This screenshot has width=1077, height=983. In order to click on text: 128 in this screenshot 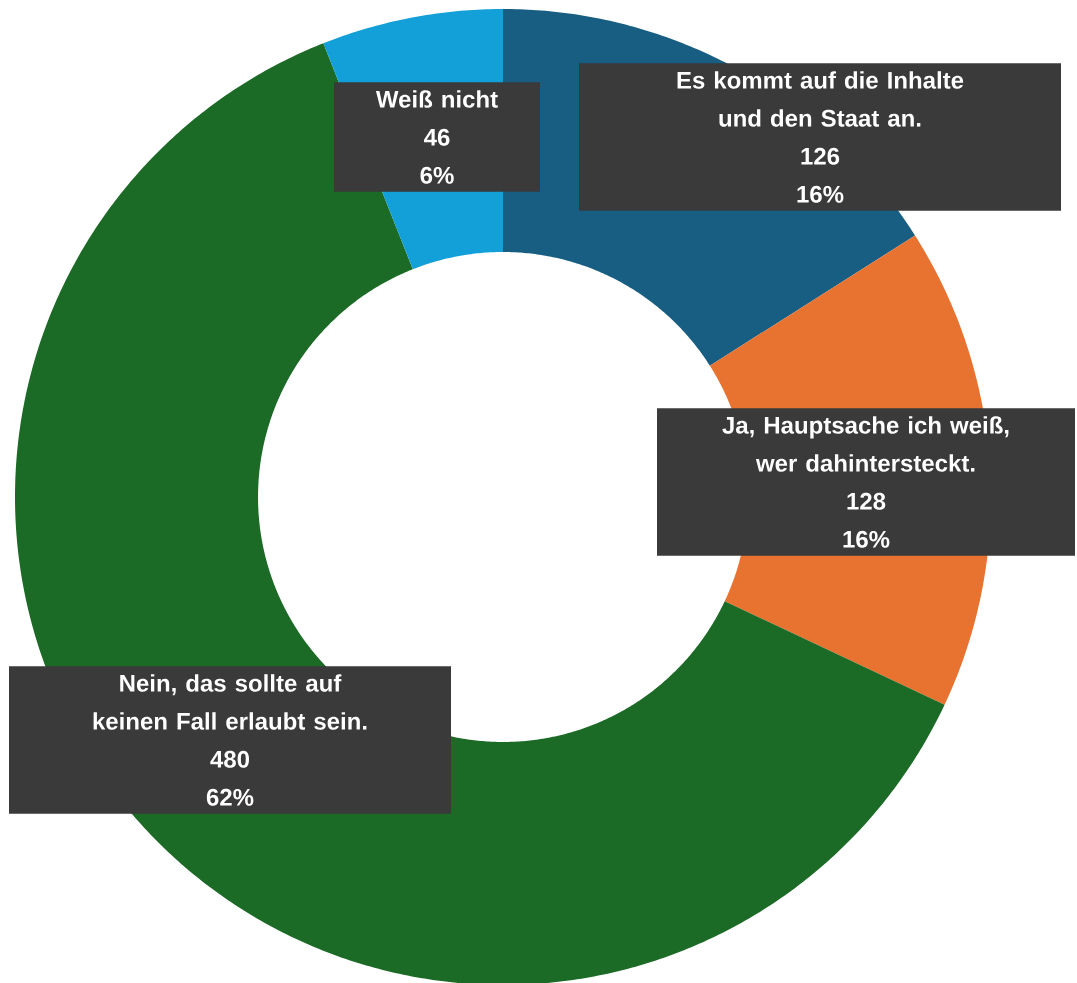, I will do `click(866, 501)`.